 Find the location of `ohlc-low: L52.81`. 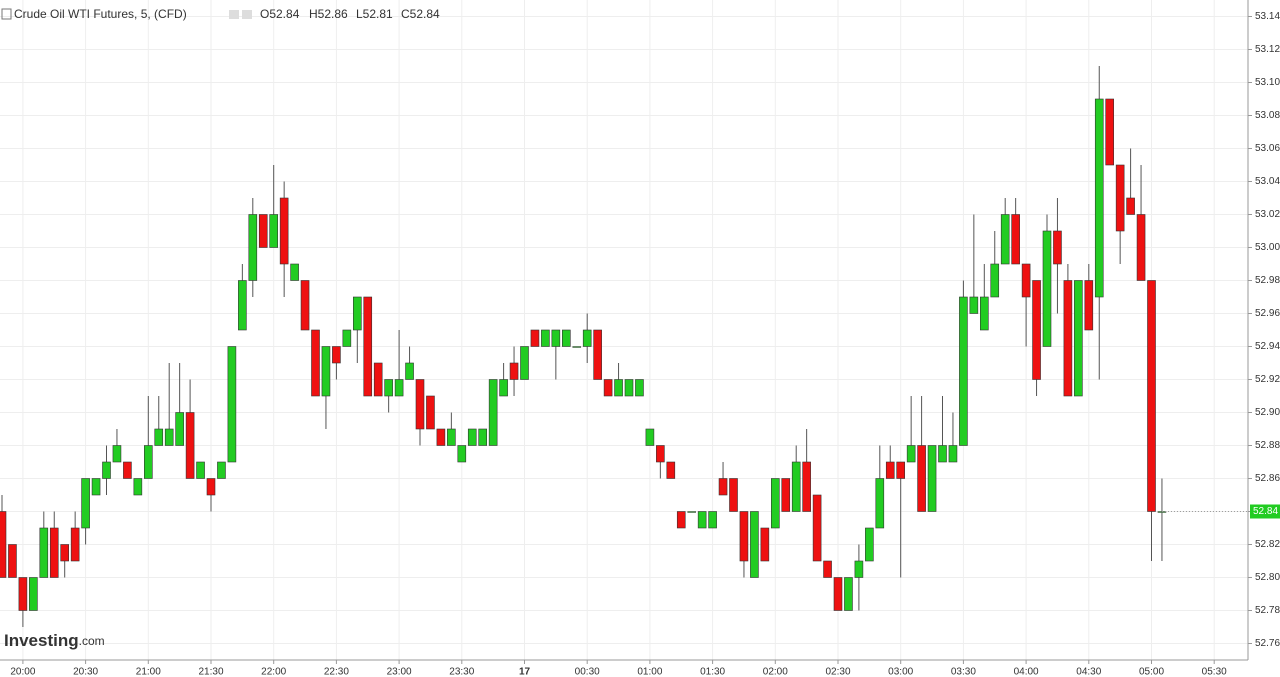

ohlc-low: L52.81 is located at coordinates (374, 14).